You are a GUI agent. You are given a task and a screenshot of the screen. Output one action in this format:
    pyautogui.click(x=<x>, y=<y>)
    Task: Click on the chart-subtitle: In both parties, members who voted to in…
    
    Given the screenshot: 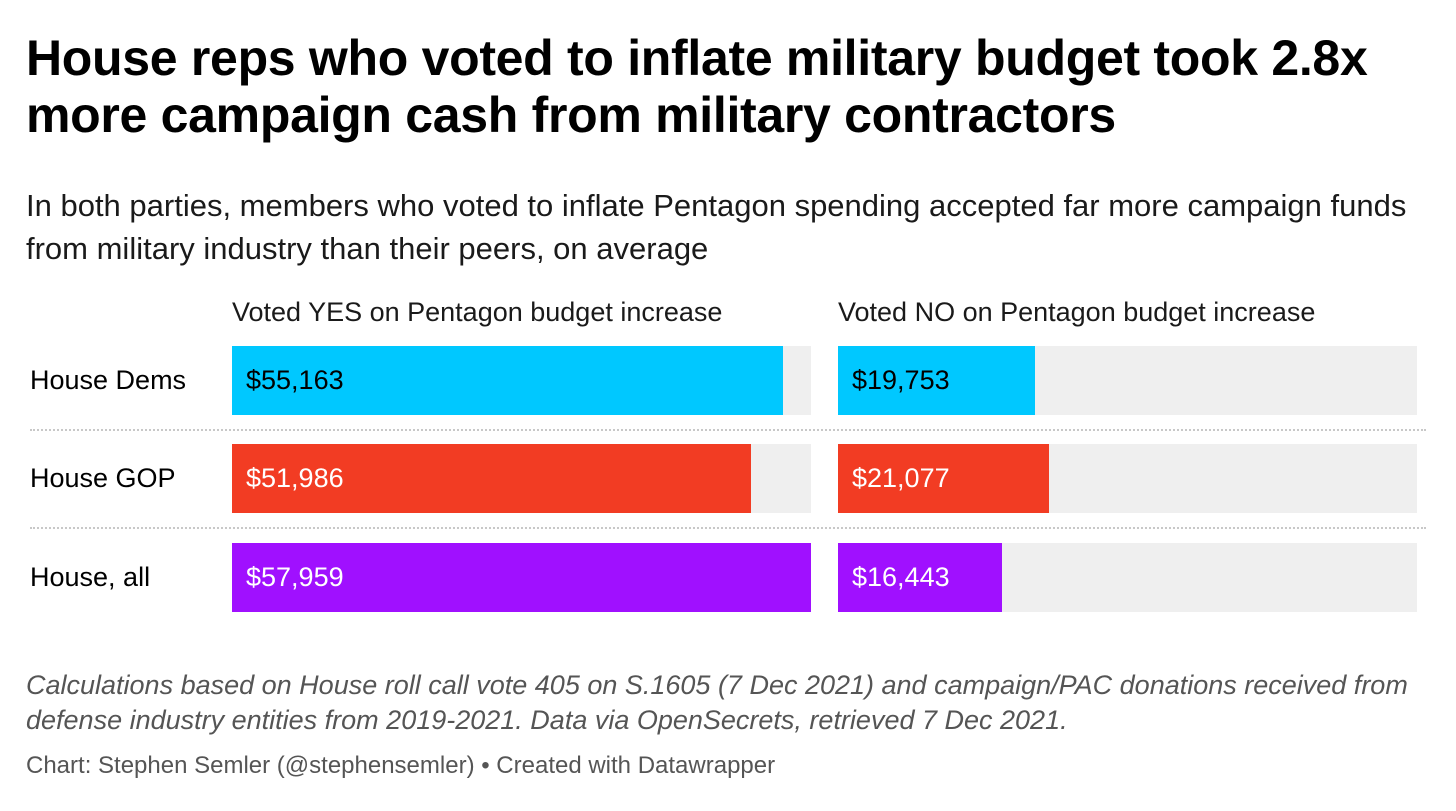 What is the action you would take?
    pyautogui.click(x=716, y=227)
    